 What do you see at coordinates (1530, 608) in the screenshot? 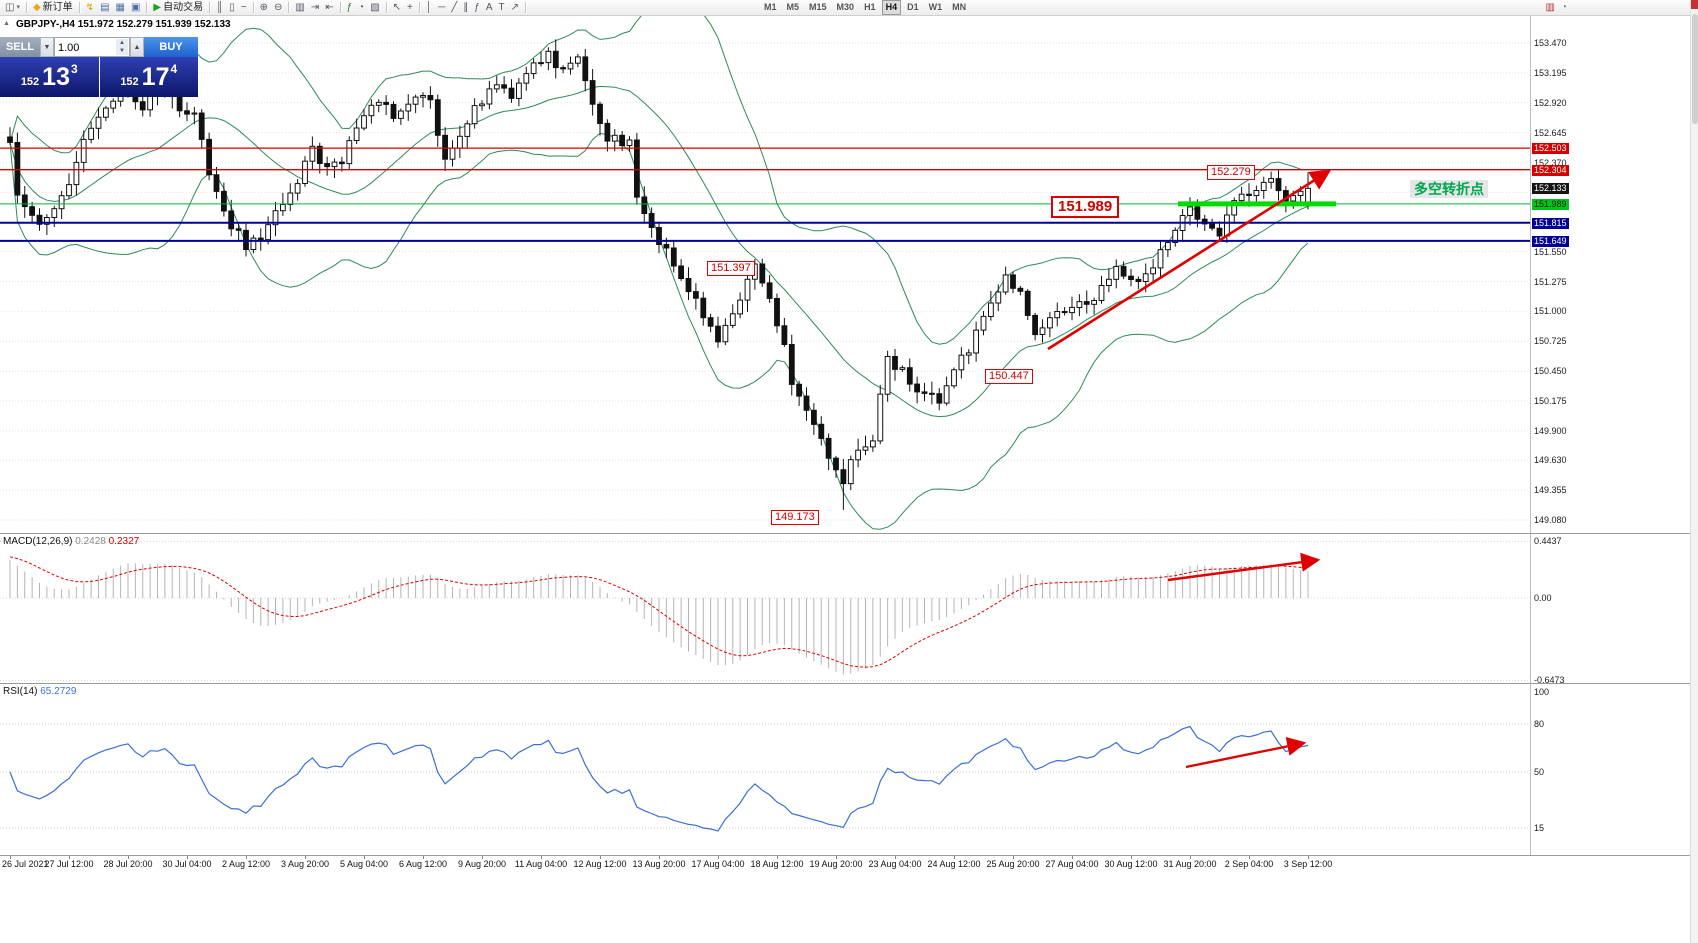
I see `macd-axis-line` at bounding box center [1530, 608].